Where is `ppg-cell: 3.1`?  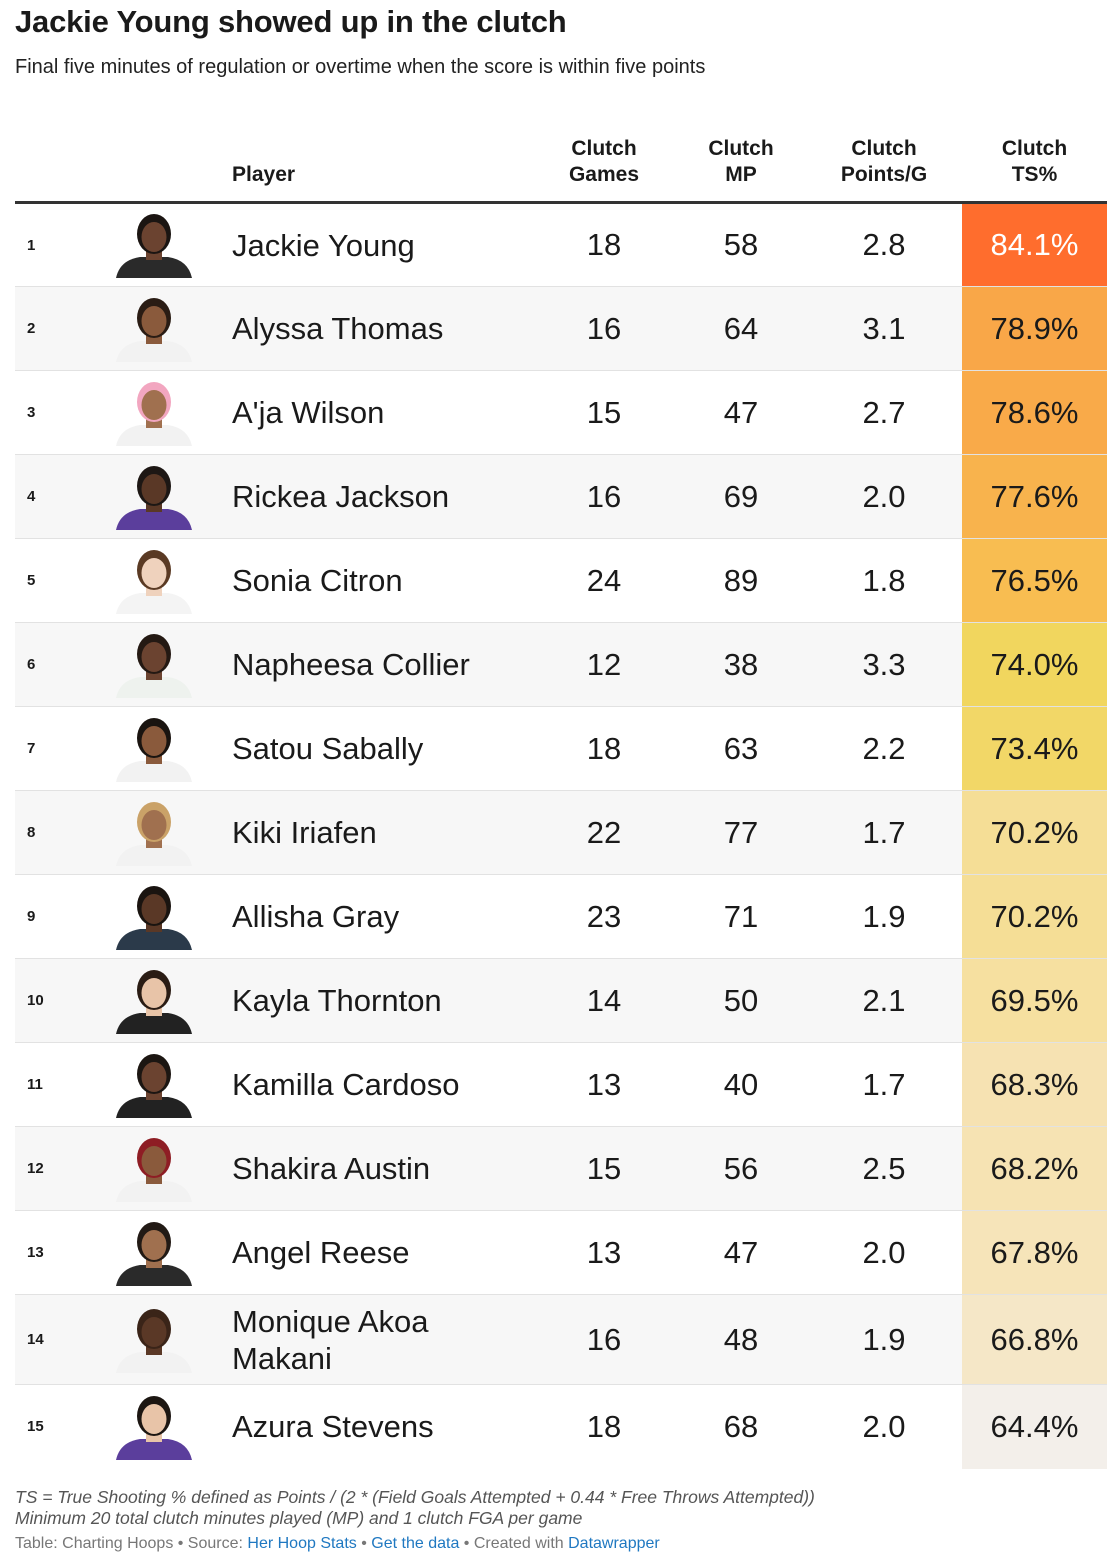
ppg-cell: 3.1 is located at coordinates (884, 328).